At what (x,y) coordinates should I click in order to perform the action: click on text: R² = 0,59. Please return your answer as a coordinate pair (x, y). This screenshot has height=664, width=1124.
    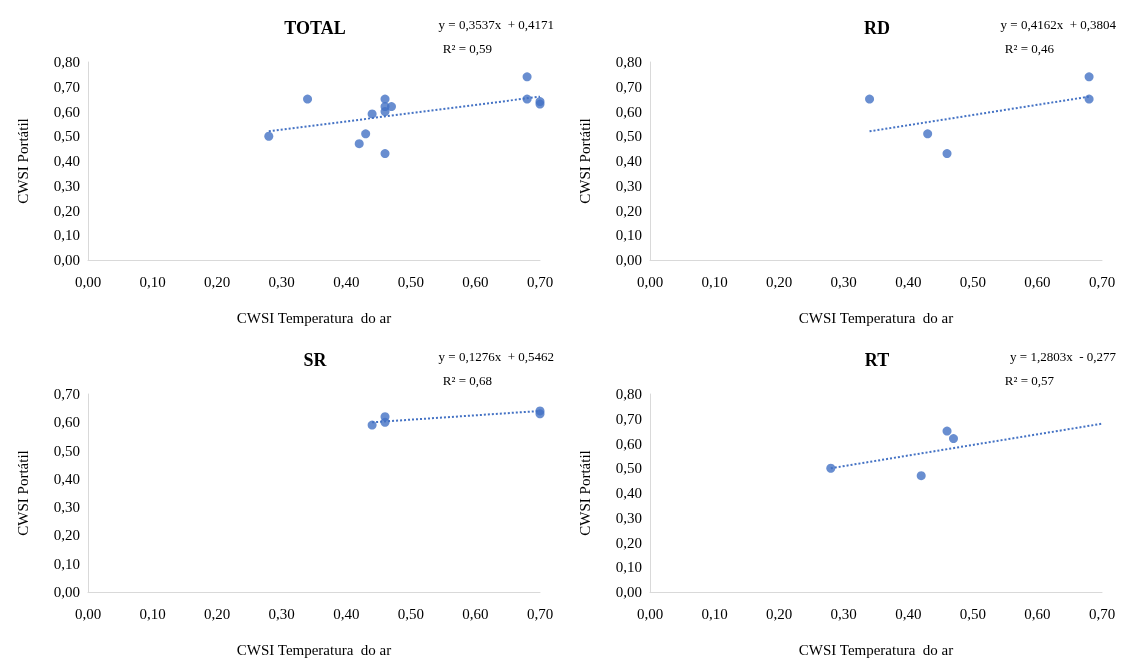
    Looking at the image, I should click on (467, 48).